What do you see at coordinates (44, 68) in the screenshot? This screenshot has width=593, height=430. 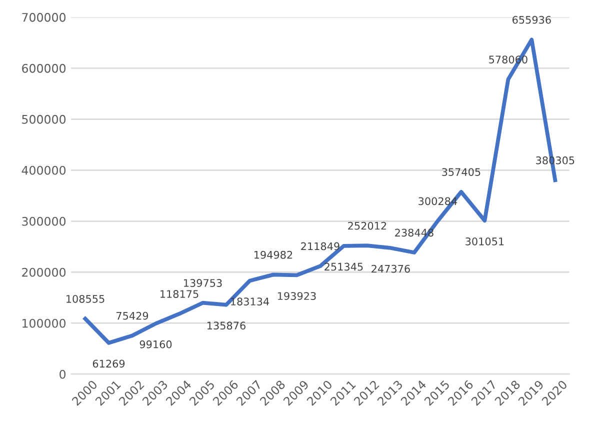 I see `y-tick-label: 600000` at bounding box center [44, 68].